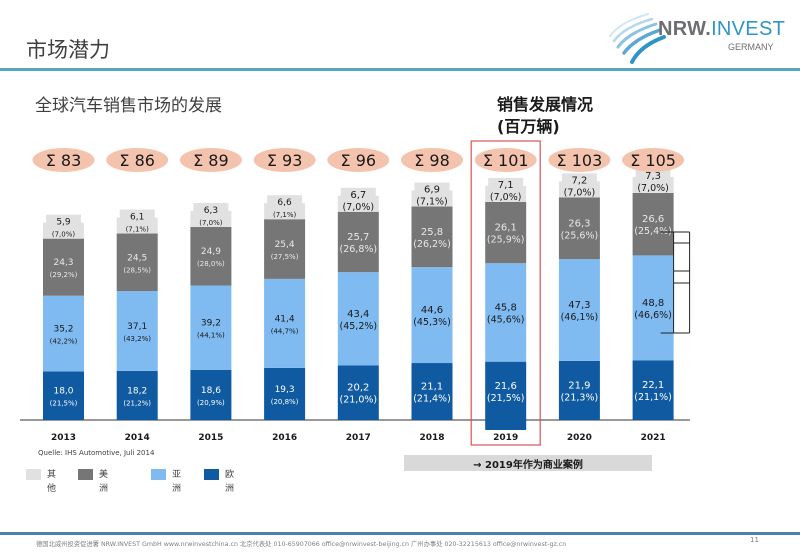 This screenshot has height=553, width=800. What do you see at coordinates (579, 438) in the screenshot?
I see `x-tick-label: 2020` at bounding box center [579, 438].